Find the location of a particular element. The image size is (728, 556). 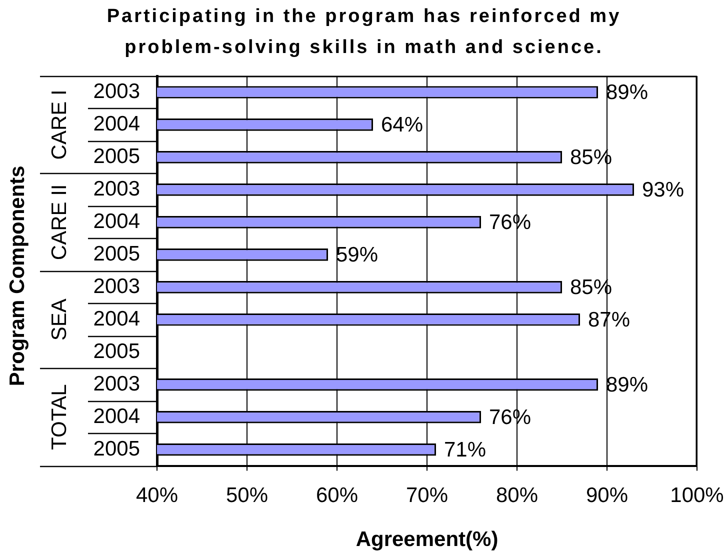

data-label: 71% is located at coordinates (465, 450).